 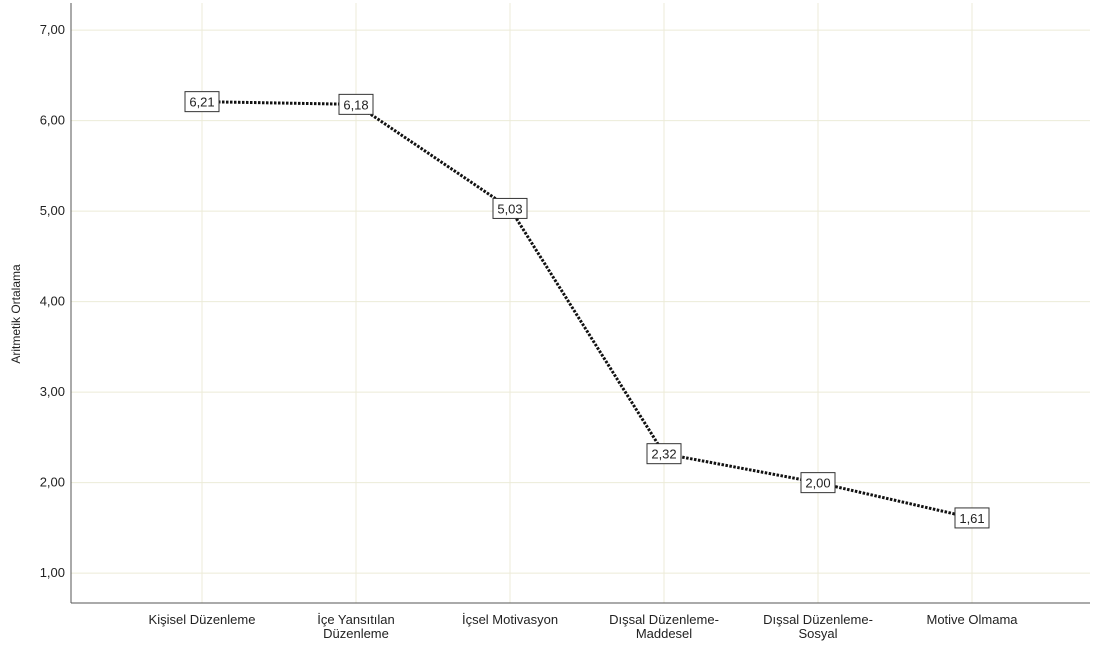 I want to click on data-label: 1,61, so click(x=972, y=518).